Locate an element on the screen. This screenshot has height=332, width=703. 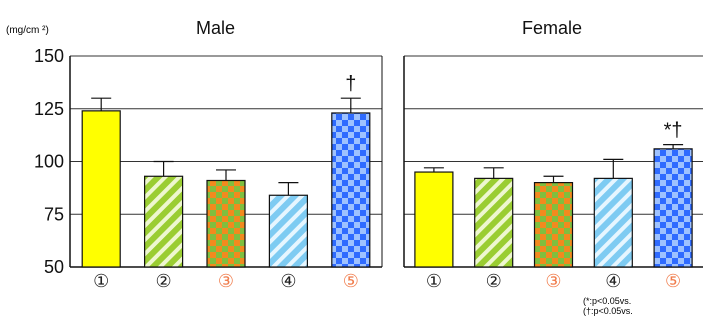
significance-mark: † is located at coordinates (350, 84).